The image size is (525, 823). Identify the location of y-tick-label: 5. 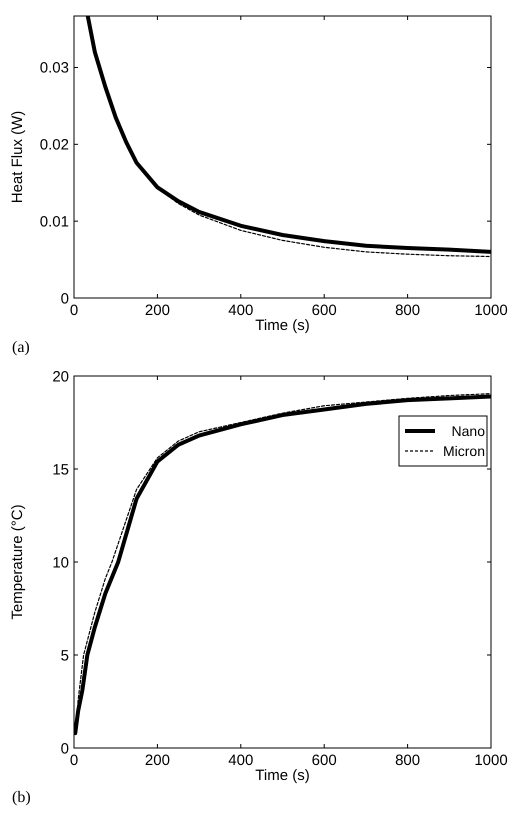
(64, 655).